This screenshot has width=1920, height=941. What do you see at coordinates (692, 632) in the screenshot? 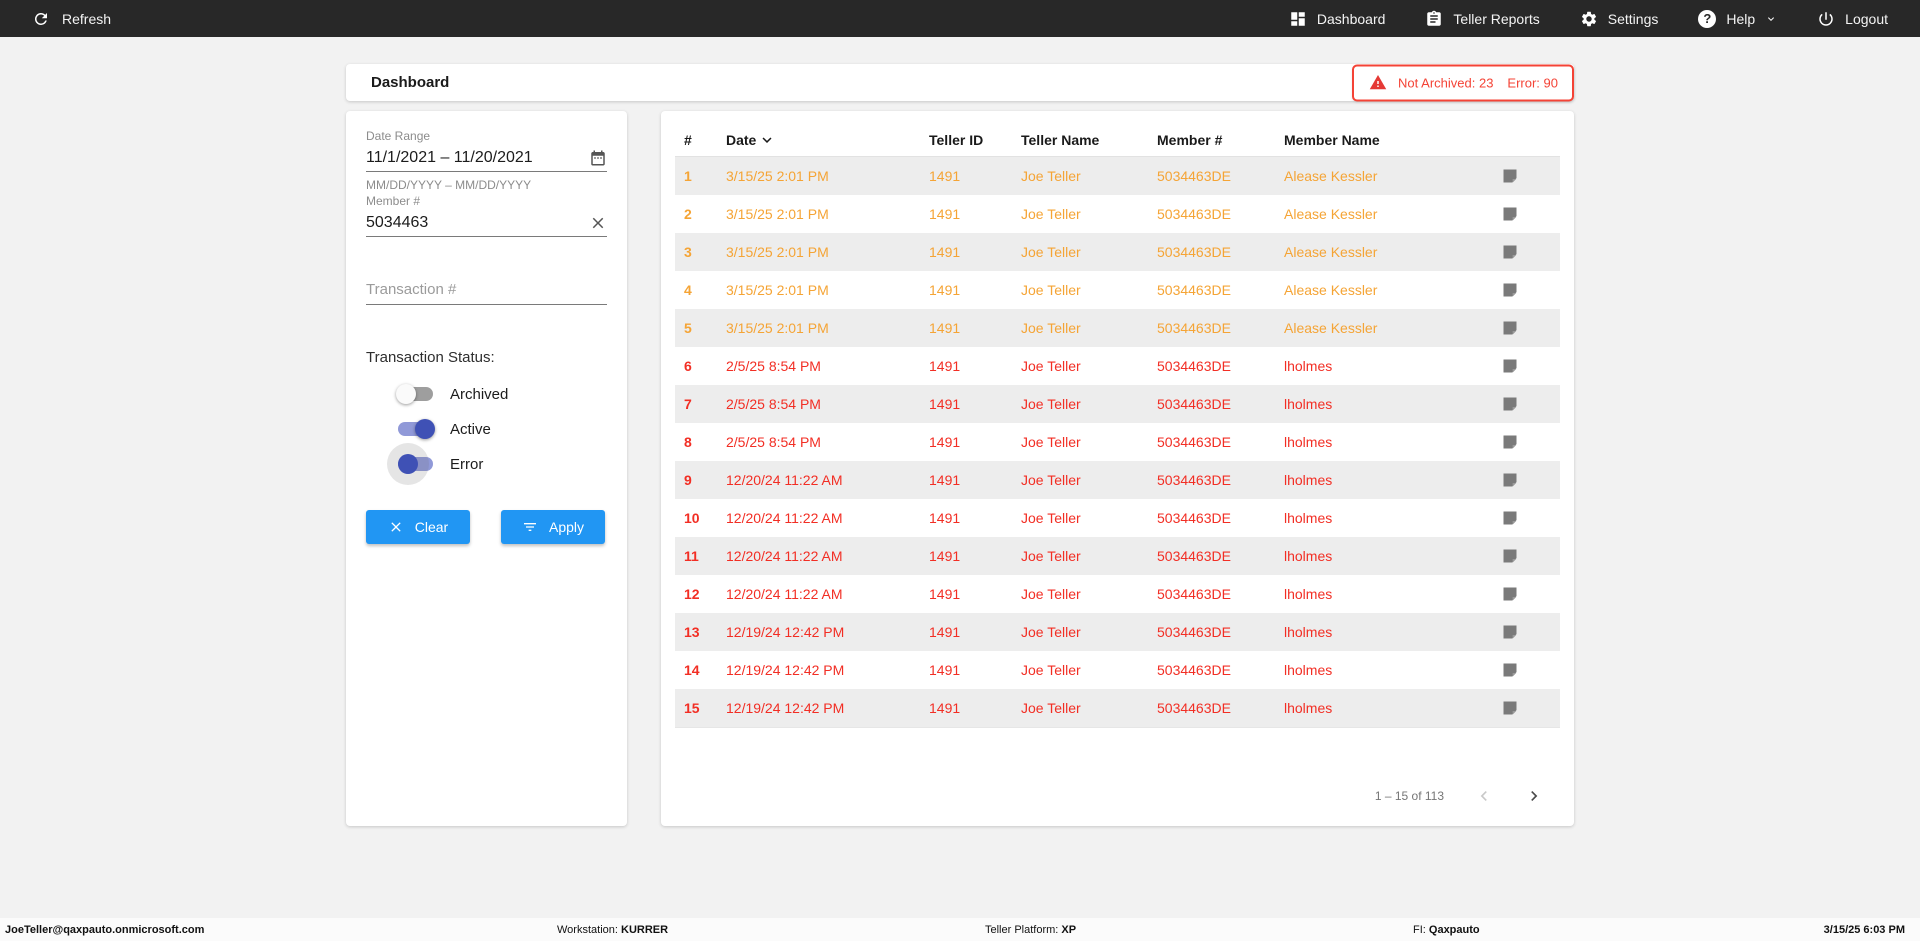
I see `row-number: 13` at bounding box center [692, 632].